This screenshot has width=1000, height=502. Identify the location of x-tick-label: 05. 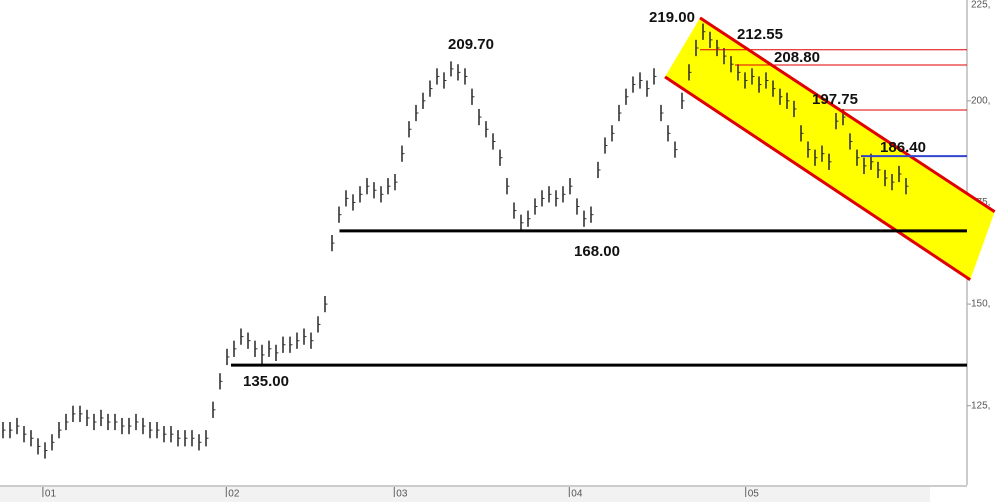
(754, 494).